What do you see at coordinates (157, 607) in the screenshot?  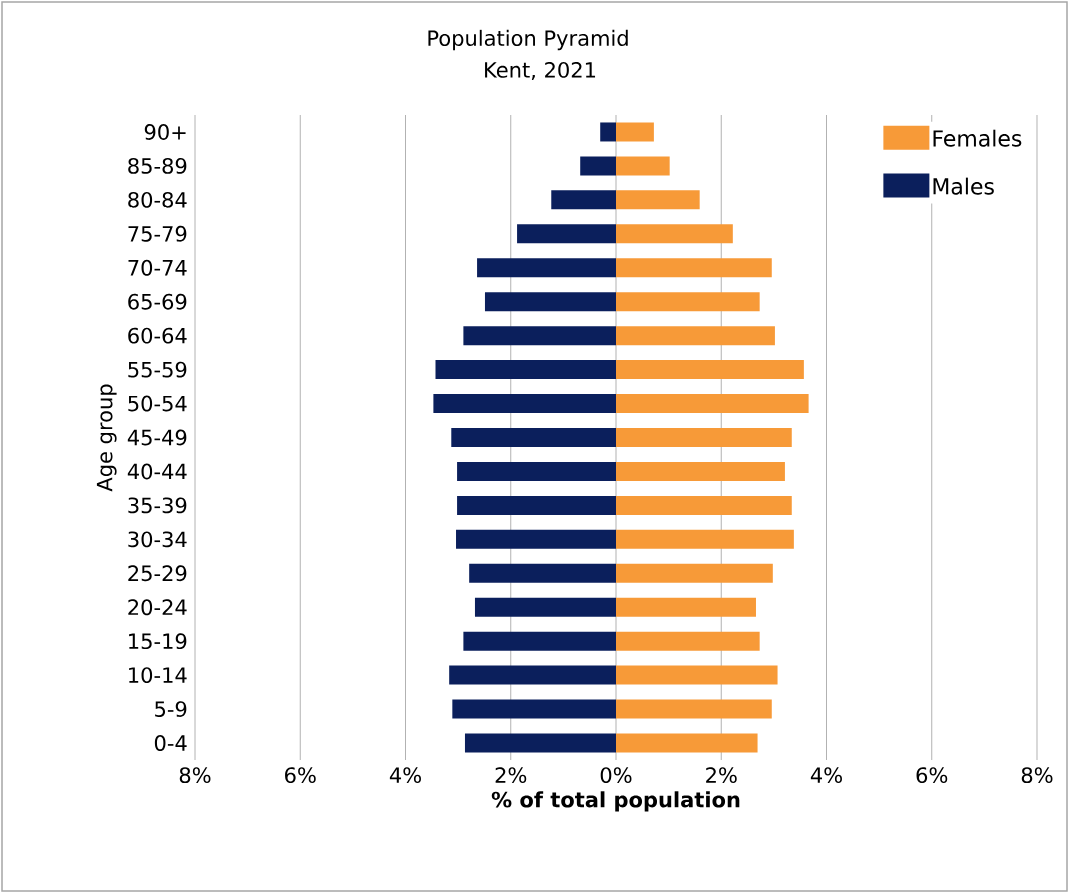 I see `y-tick-label: 20-24` at bounding box center [157, 607].